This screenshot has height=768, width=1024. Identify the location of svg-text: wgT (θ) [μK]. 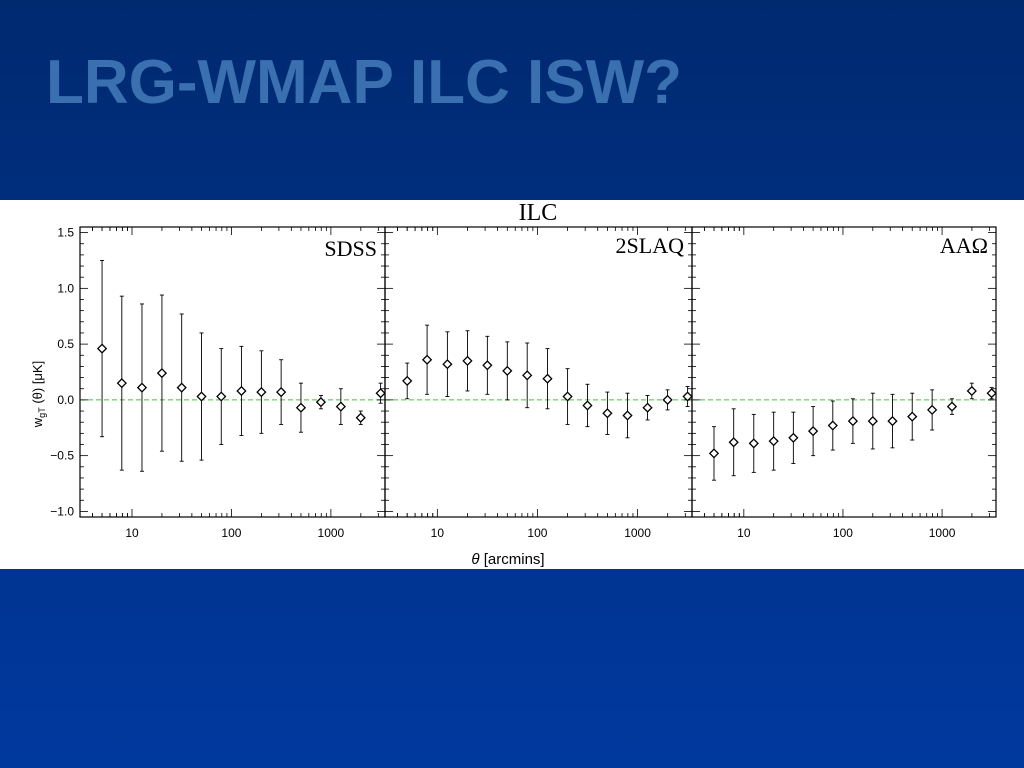
(38, 394).